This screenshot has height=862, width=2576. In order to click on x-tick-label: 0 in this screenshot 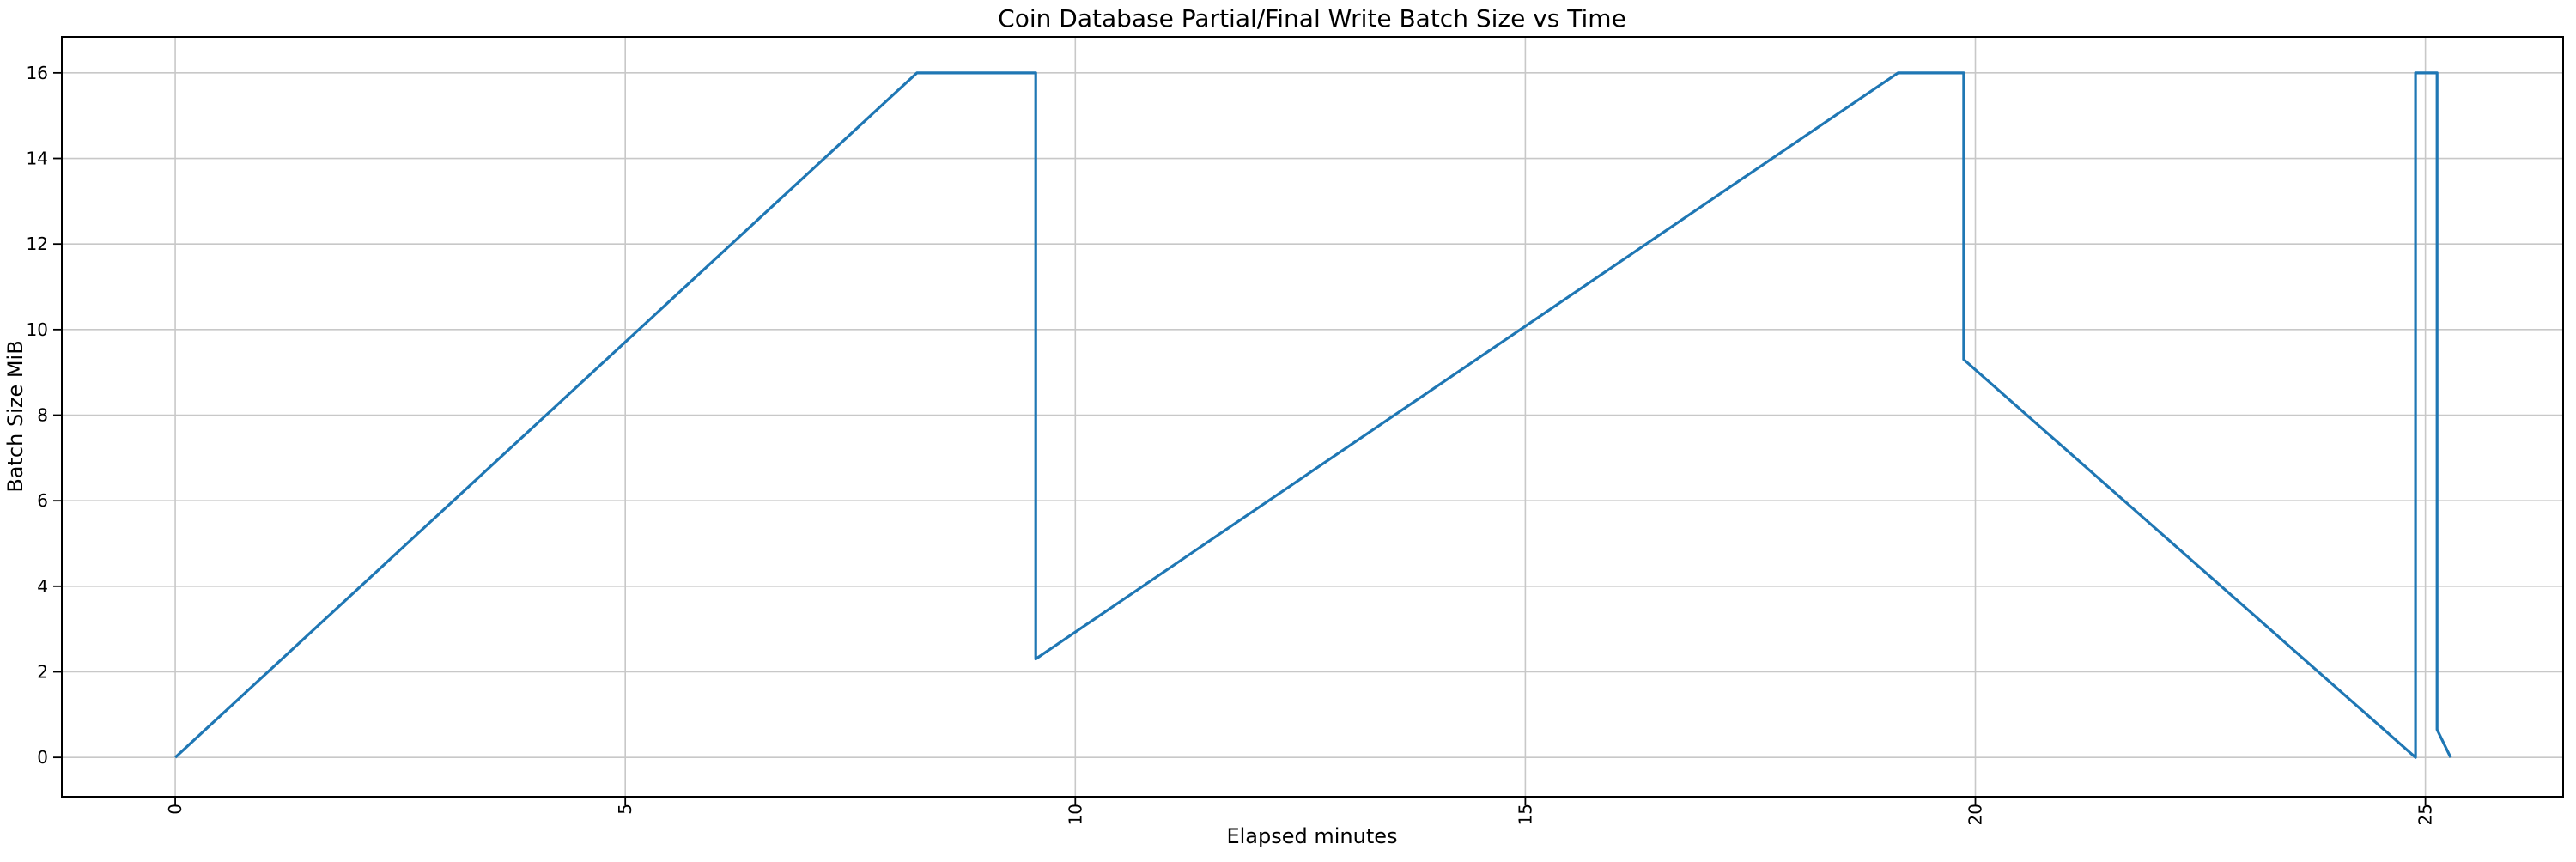, I will do `click(175, 809)`.